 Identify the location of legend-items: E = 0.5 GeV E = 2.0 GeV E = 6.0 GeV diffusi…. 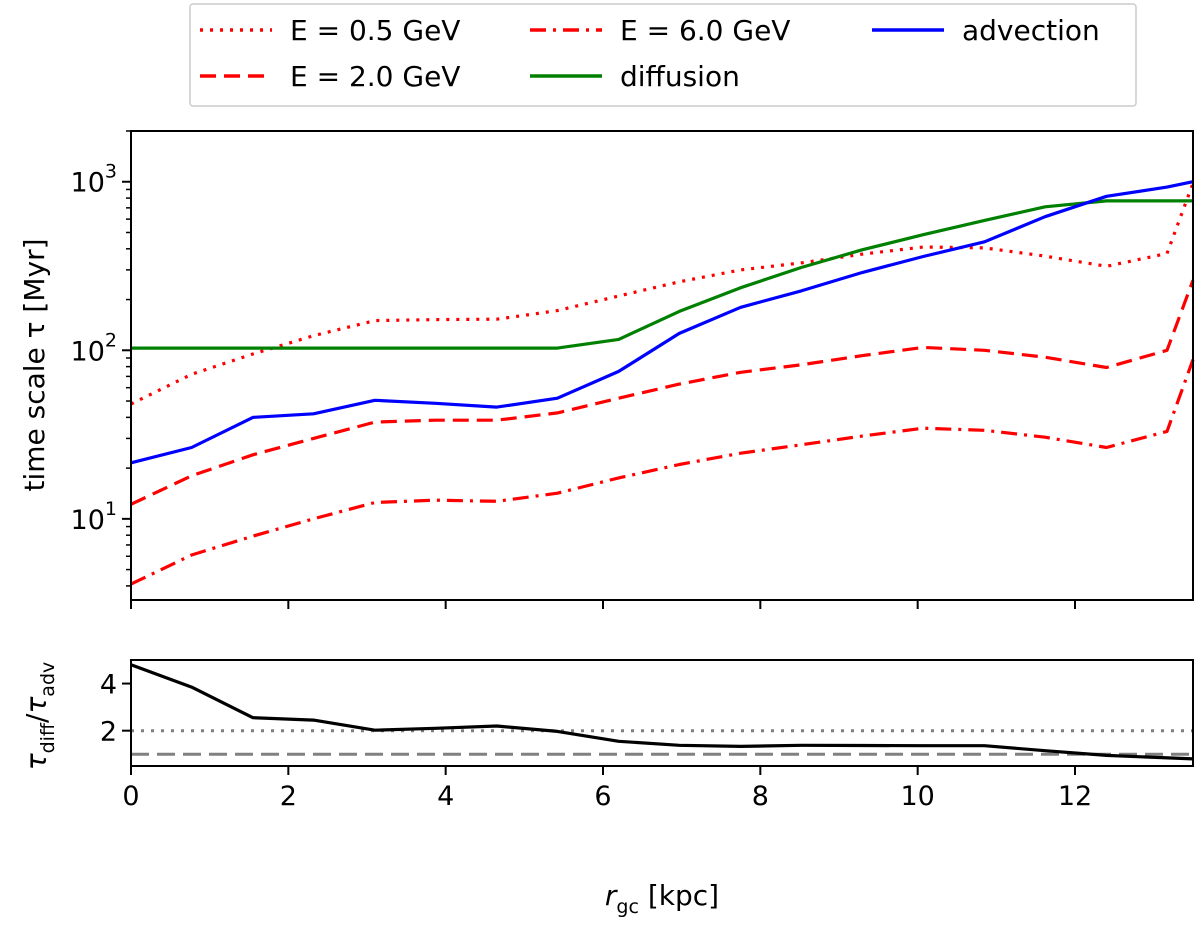
(650, 53).